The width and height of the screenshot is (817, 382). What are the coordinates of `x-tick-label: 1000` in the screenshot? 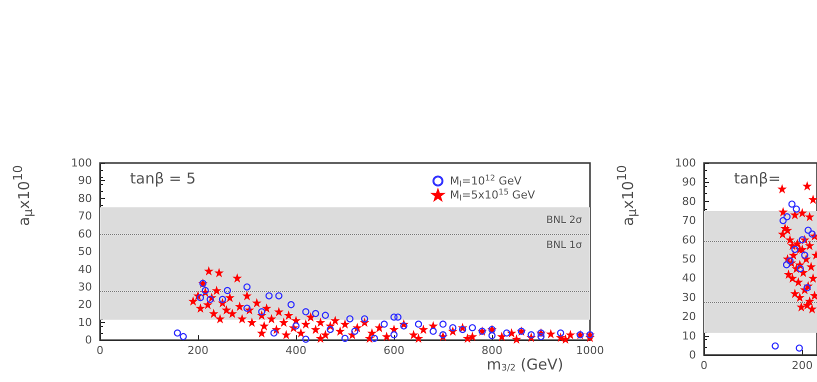 It's located at (590, 351).